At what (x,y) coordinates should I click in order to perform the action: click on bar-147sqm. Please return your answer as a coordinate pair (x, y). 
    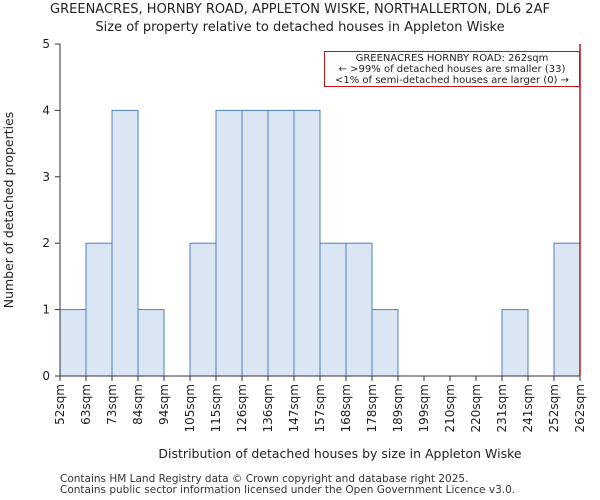
    Looking at the image, I should click on (307, 243).